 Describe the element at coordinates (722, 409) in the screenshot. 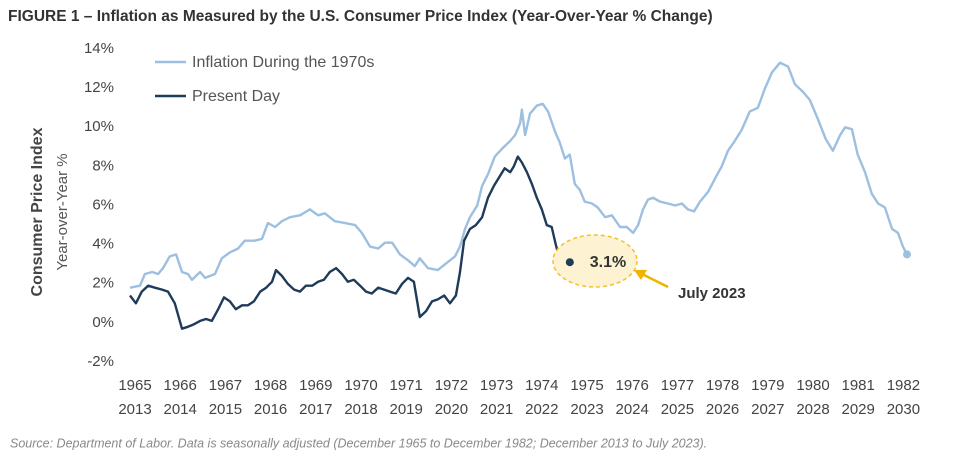

I see `x-tick-label-present: 2026` at that location.